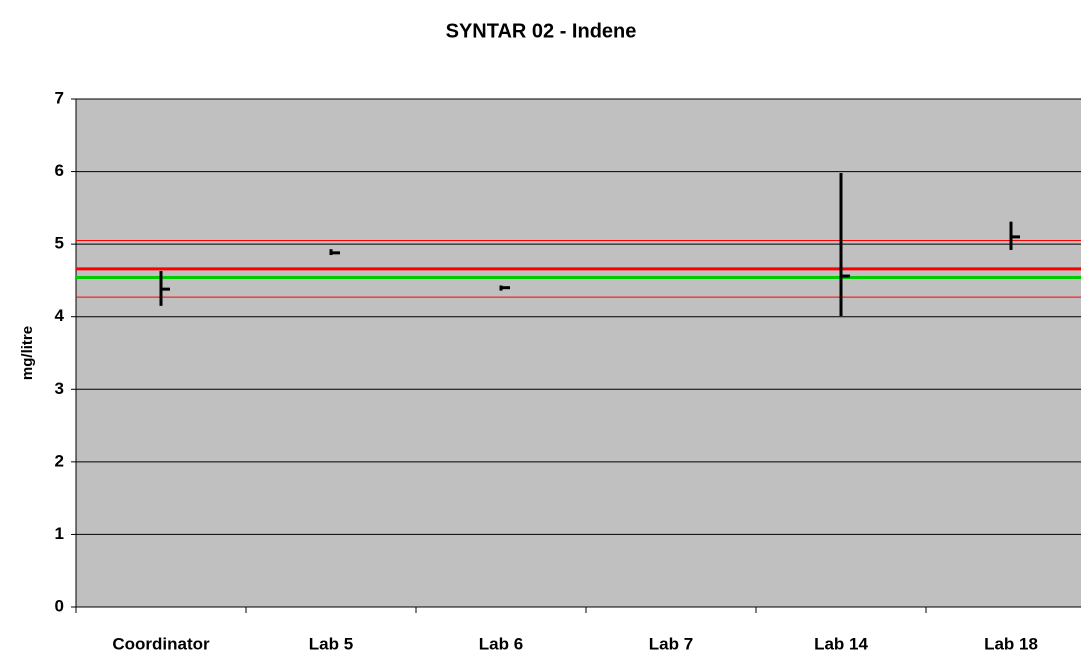 The image size is (1082, 656). I want to click on y-tick-label: 3, so click(59, 388).